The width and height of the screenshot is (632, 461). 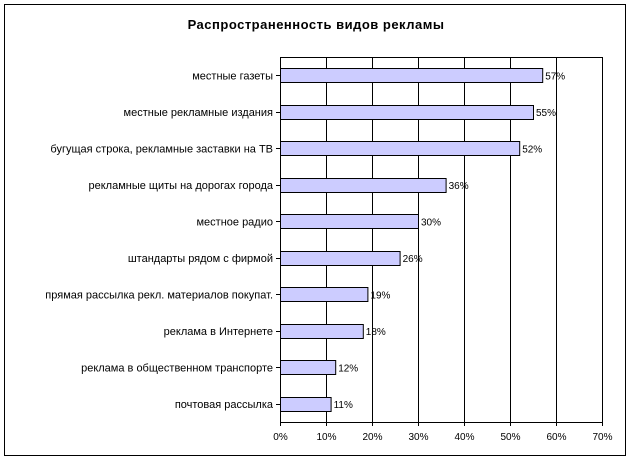 I want to click on x-tick-label: 60%, so click(x=556, y=437).